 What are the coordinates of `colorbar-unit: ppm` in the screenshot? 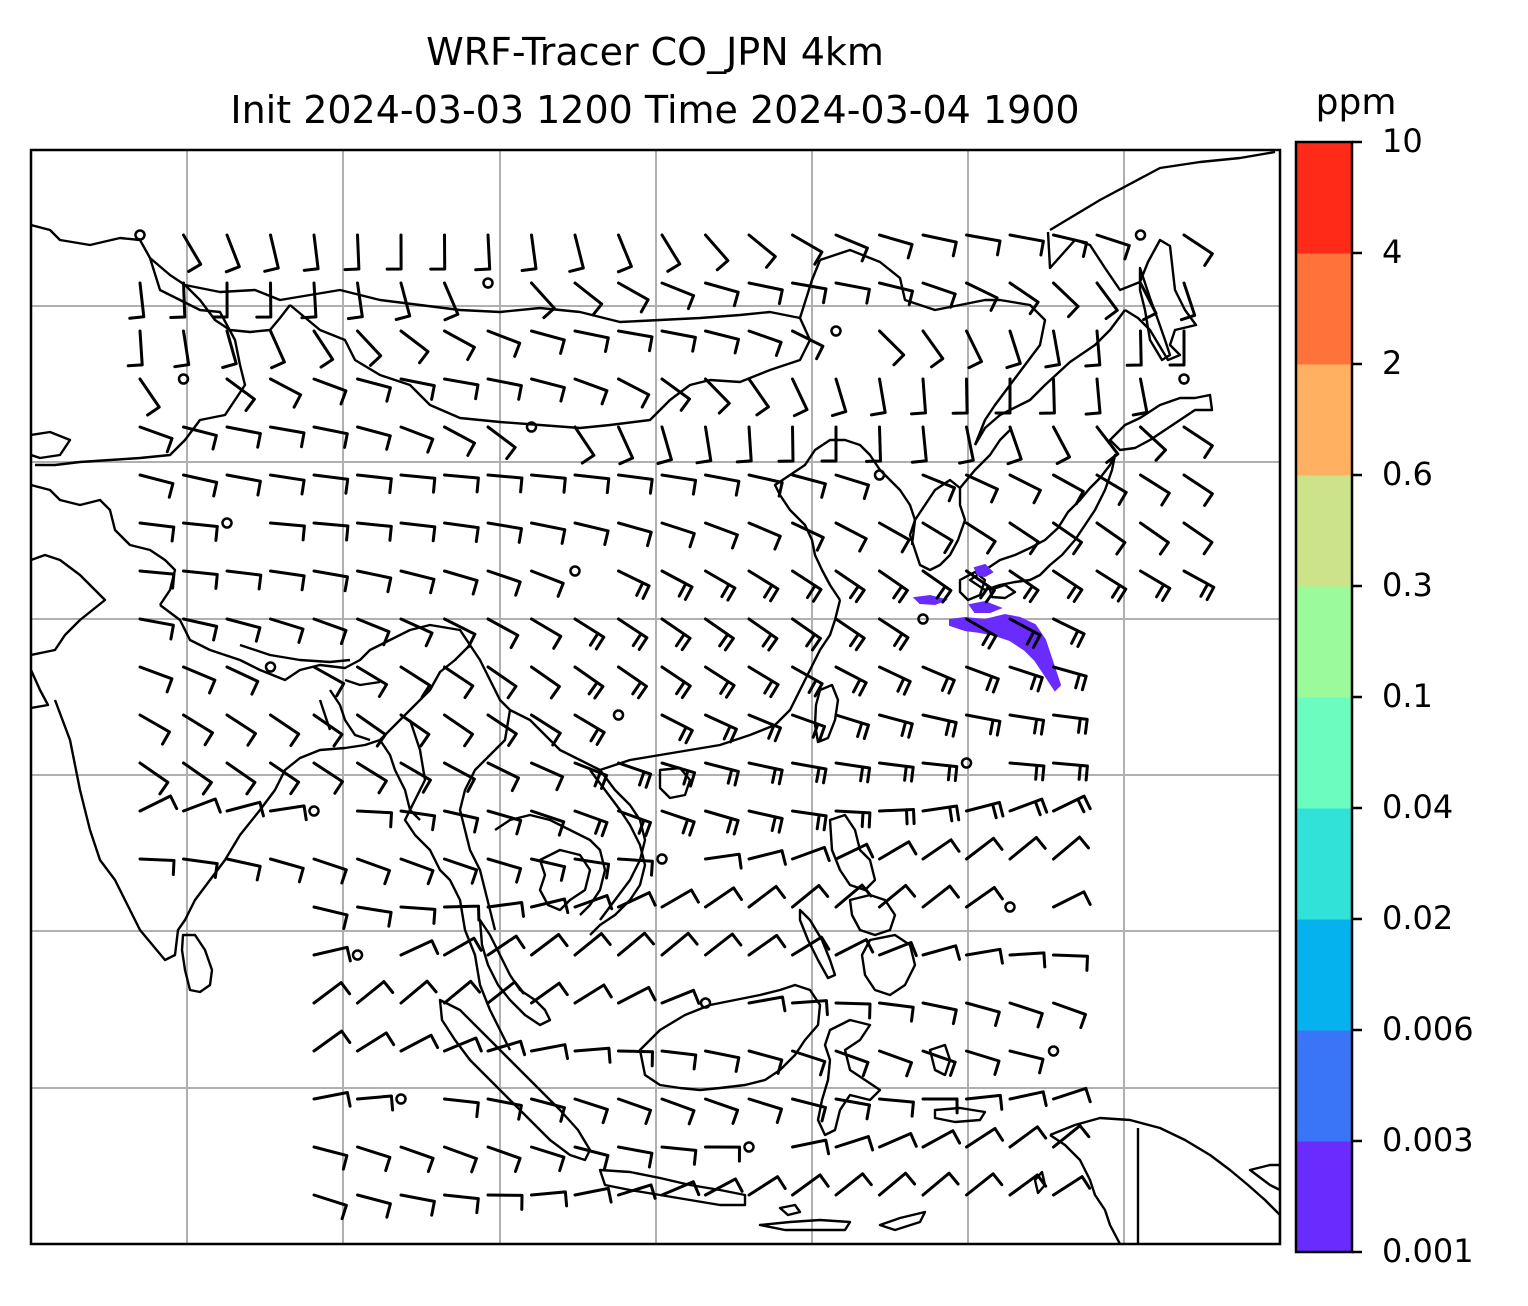 It's located at (1356, 102).